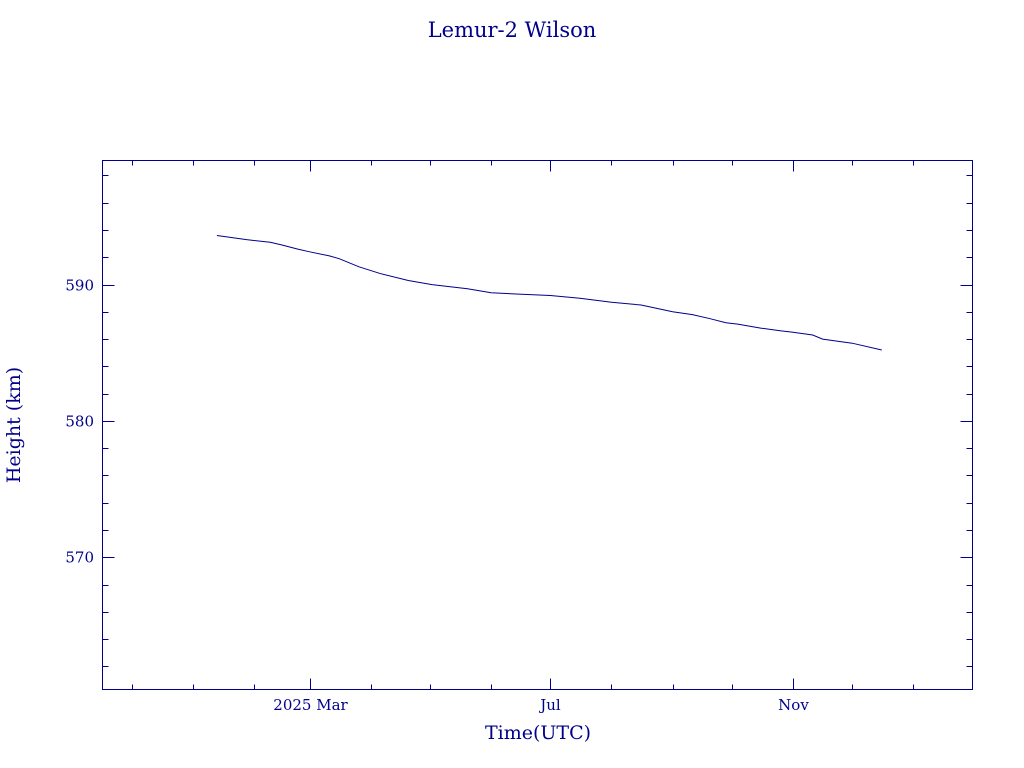 This screenshot has height=768, width=1024. What do you see at coordinates (79, 558) in the screenshot?
I see `y-tick-label: 570` at bounding box center [79, 558].